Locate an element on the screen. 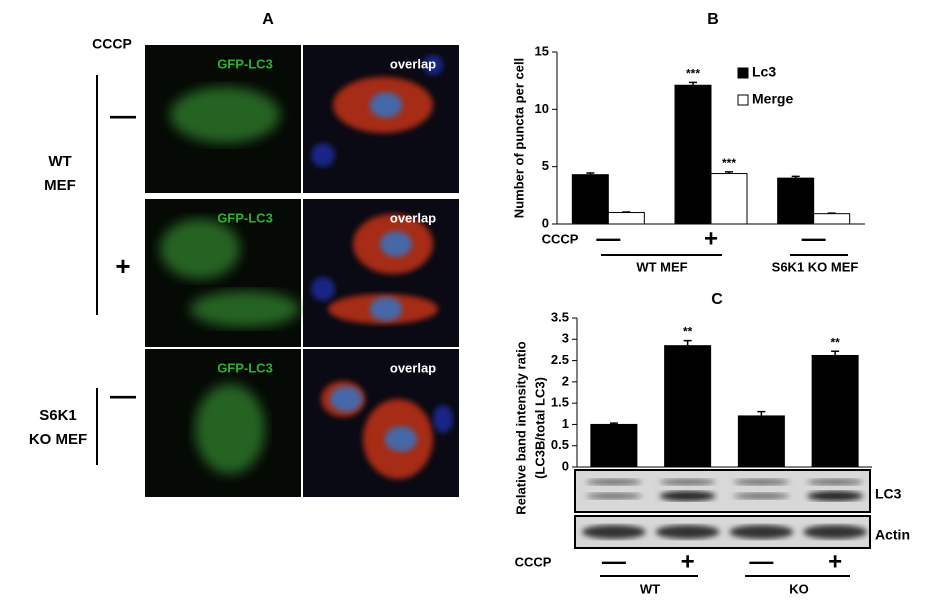  y-tick-label: 2 is located at coordinates (565, 380).